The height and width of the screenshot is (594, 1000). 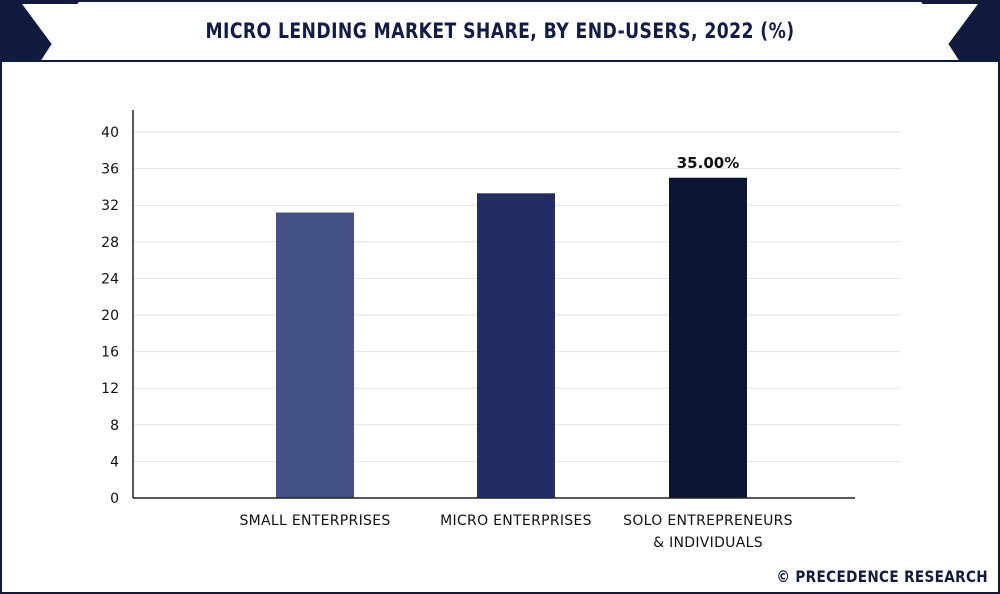 What do you see at coordinates (110, 206) in the screenshot?
I see `y-tick-label: 32` at bounding box center [110, 206].